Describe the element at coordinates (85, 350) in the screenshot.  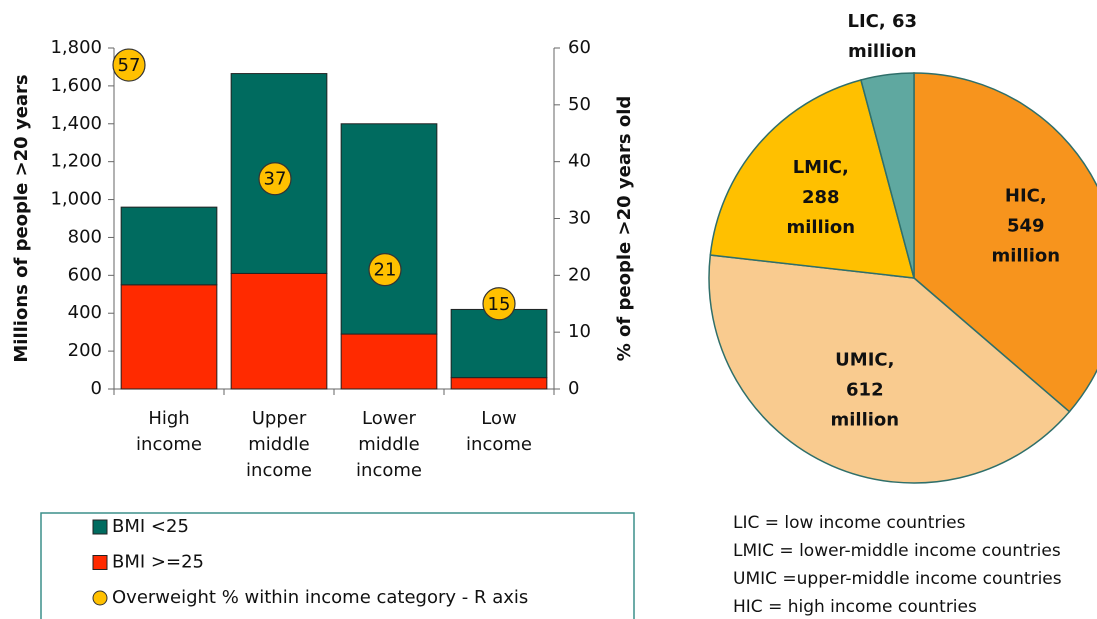
I see `y-tick-label: 200` at that location.